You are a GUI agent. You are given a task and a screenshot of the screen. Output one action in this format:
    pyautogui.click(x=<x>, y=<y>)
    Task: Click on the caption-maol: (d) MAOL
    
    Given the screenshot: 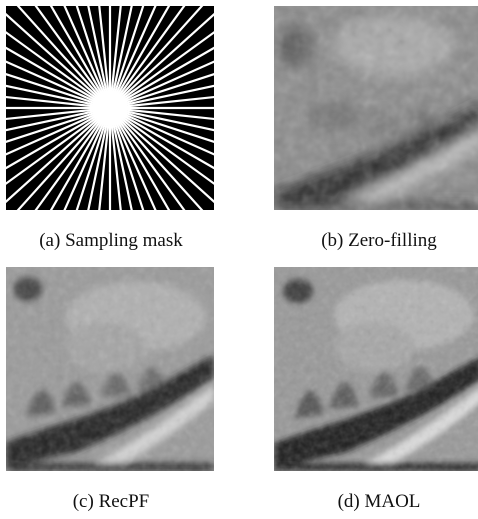 What is the action you would take?
    pyautogui.click(x=379, y=501)
    